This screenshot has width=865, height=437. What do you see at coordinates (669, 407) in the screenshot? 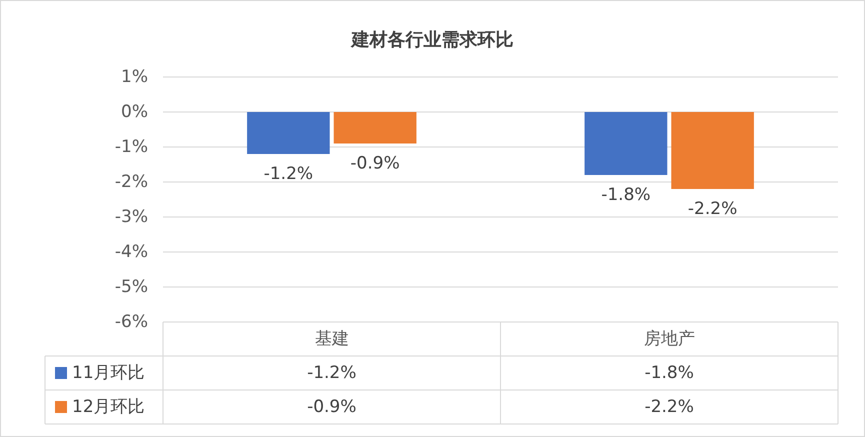
I see `data-label: -2.2%` at bounding box center [669, 407].